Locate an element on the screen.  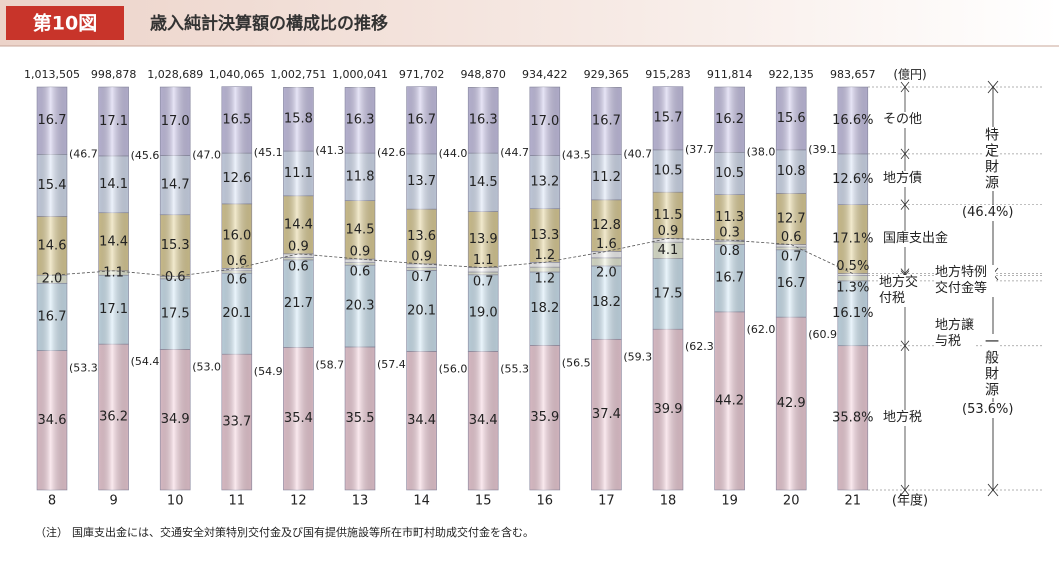
value-label: 13.6 is located at coordinates (421, 236).